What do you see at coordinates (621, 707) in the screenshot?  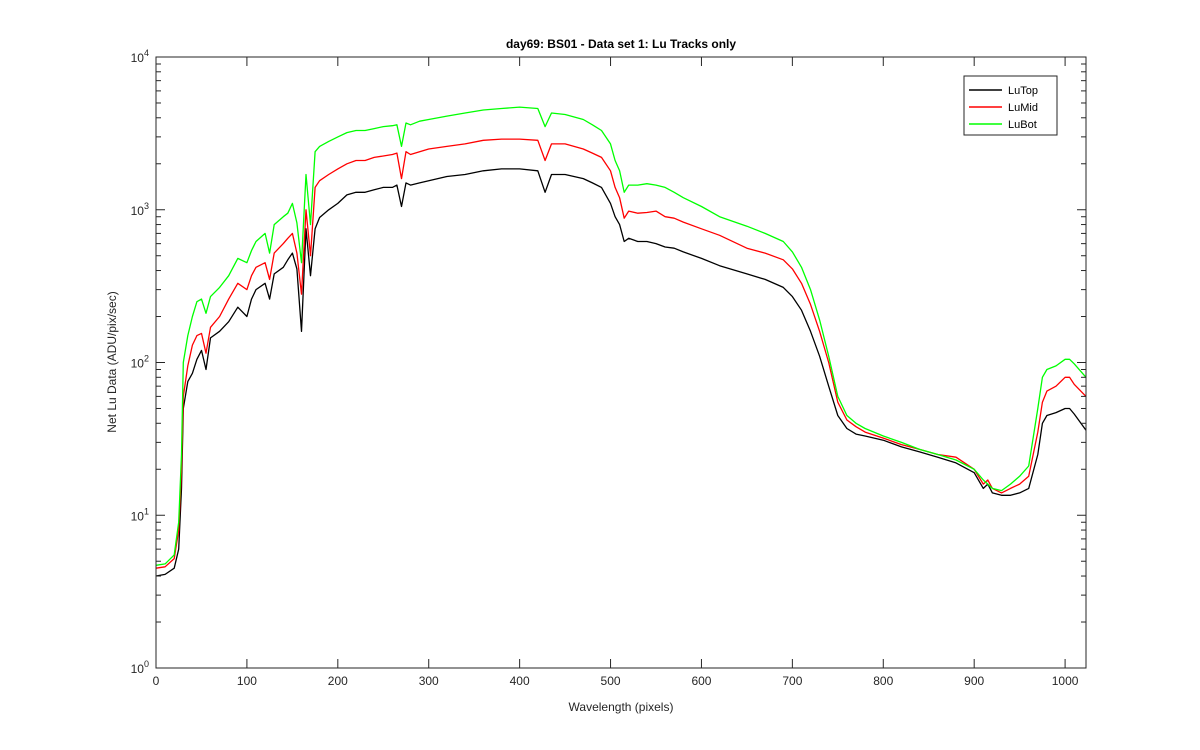 I see `x-axis-label: Wavelength (pixels)` at bounding box center [621, 707].